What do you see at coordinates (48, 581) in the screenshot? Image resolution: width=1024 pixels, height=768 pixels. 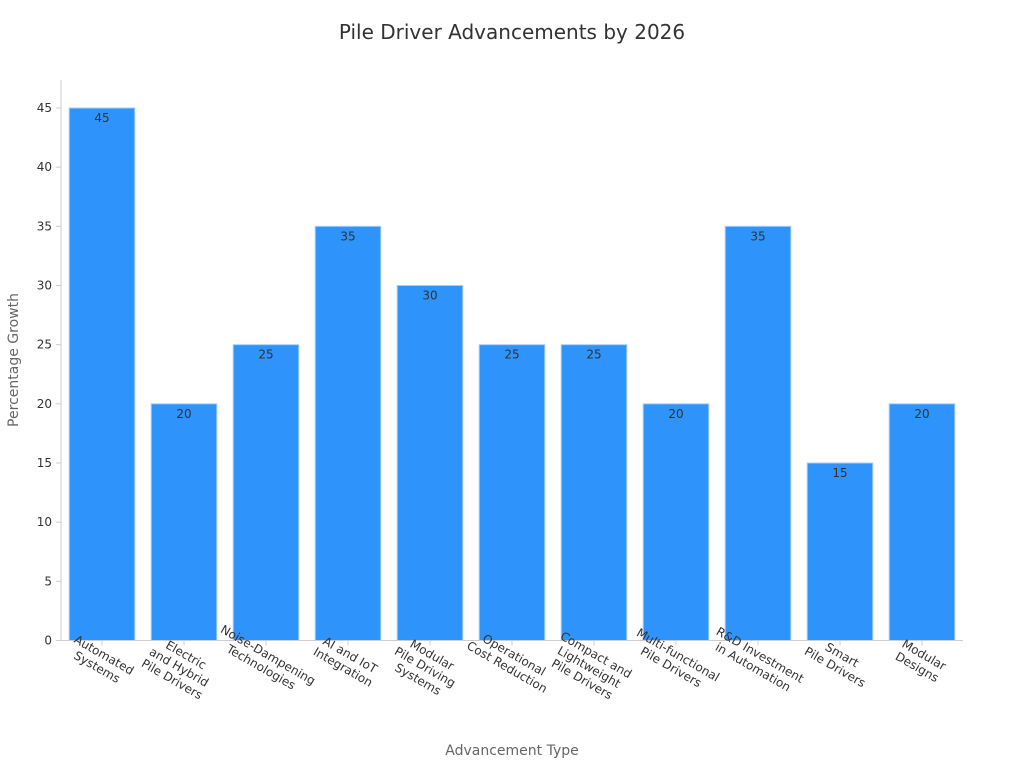 I see `y-tick-label: 5` at bounding box center [48, 581].